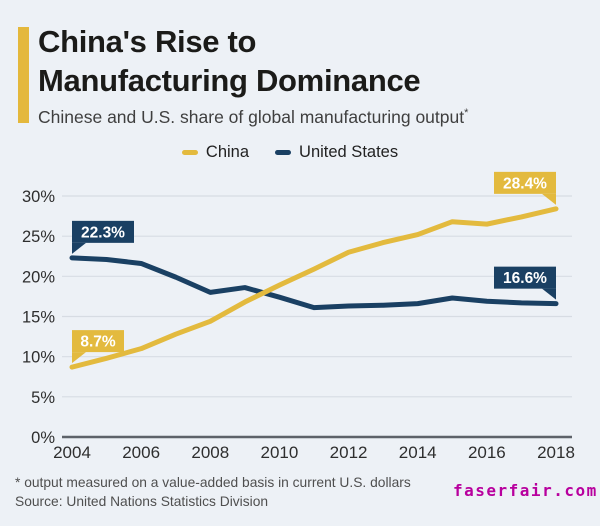 The height and width of the screenshot is (526, 600). What do you see at coordinates (314, 283) in the screenshot?
I see `series-line-united-states` at bounding box center [314, 283].